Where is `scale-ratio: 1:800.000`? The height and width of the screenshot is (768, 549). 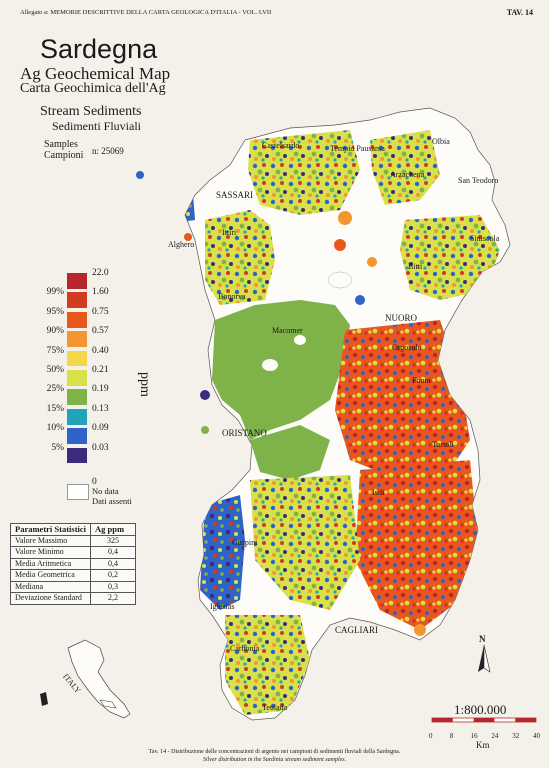
scale-ratio: 1:800.000 is located at coordinates (480, 709).